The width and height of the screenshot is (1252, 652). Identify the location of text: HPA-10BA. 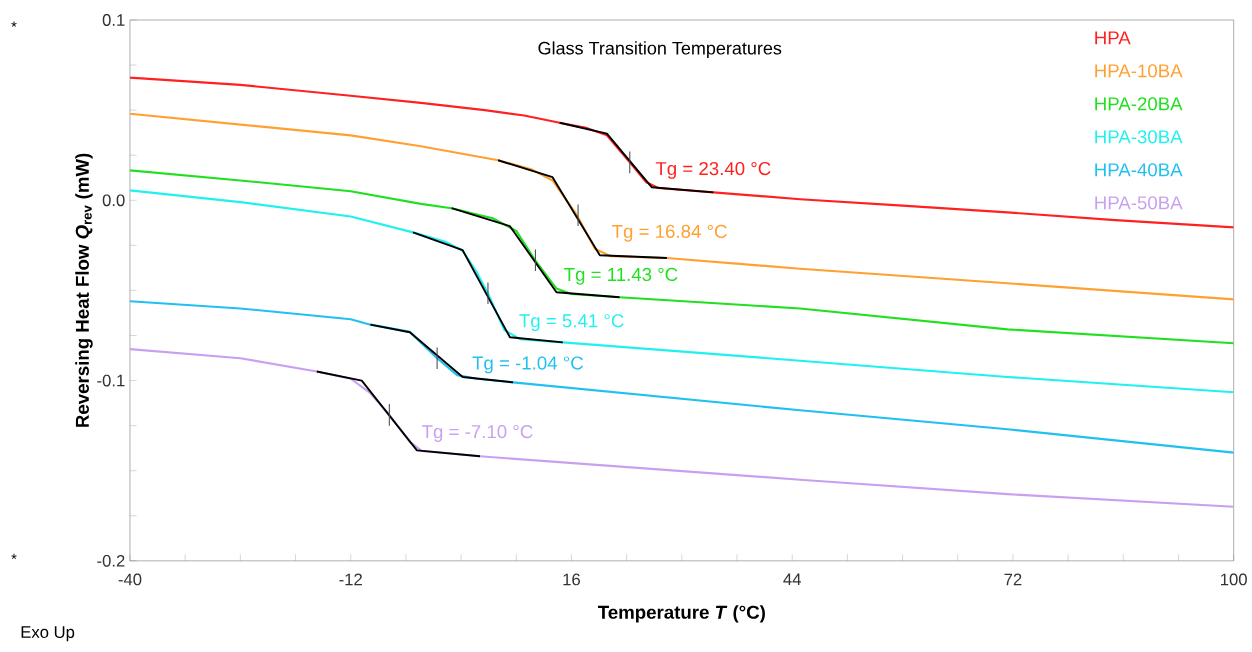
(1139, 71).